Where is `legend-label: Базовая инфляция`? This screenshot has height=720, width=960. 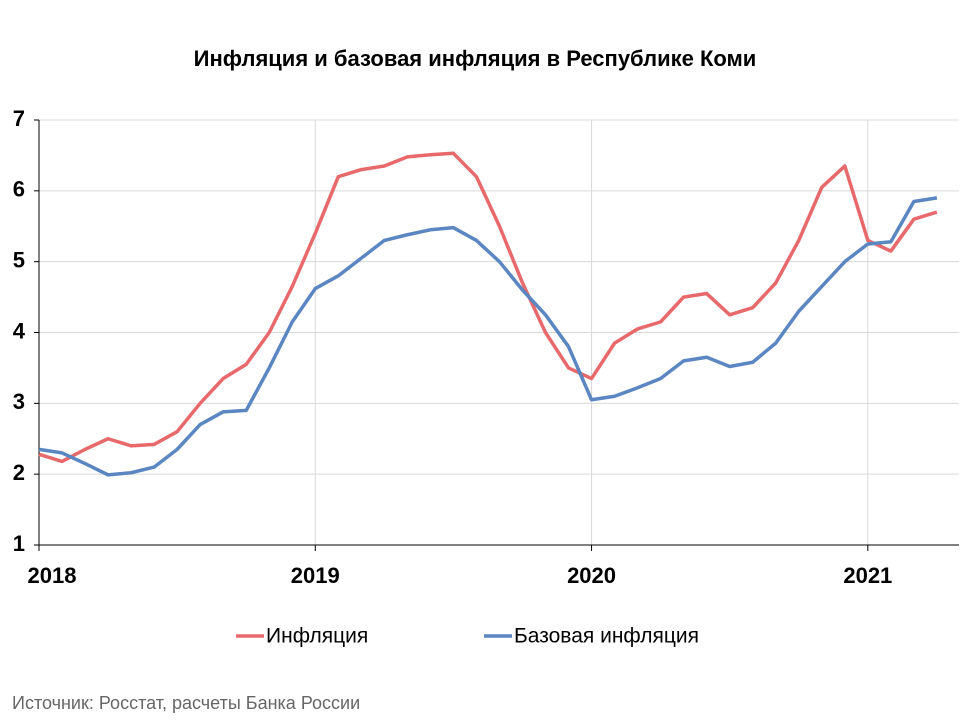
legend-label: Базовая инфляция is located at coordinates (606, 636).